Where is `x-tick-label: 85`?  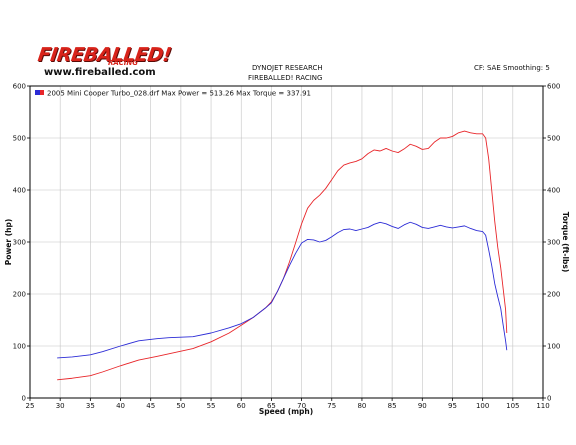
x-tick-label: 85 is located at coordinates (392, 406).